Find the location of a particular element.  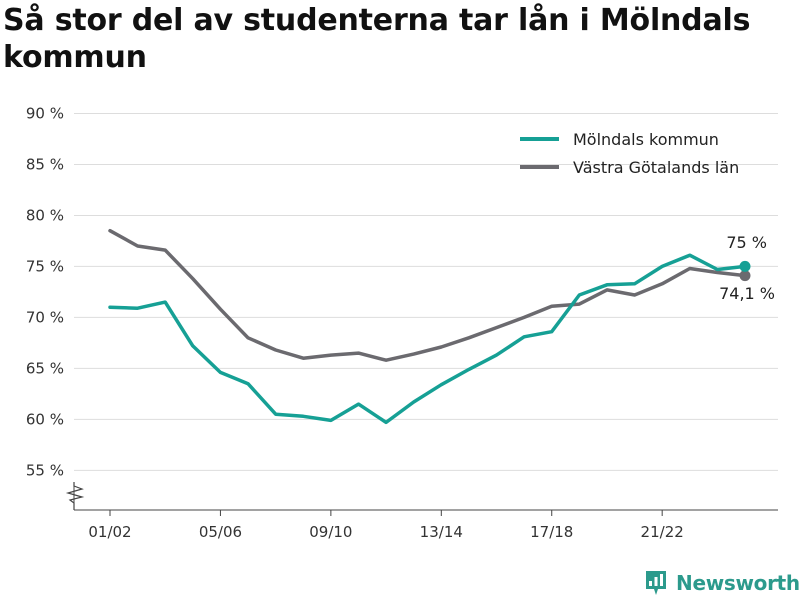

x-tick-label: 17/18 is located at coordinates (551, 532).